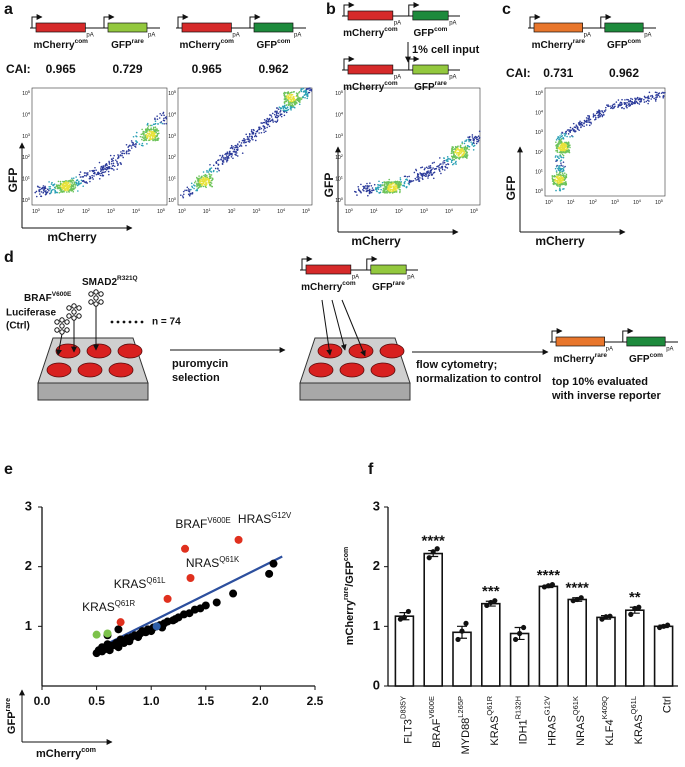  What do you see at coordinates (151, 701) in the screenshot?
I see `x-tick-label: 1.0` at bounding box center [151, 701].